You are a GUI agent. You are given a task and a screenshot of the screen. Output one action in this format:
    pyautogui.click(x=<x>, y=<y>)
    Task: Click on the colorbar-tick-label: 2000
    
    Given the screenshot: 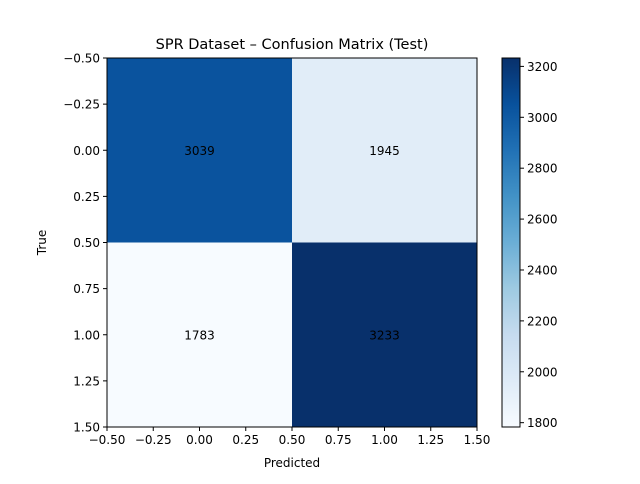 What is the action you would take?
    pyautogui.click(x=542, y=372)
    